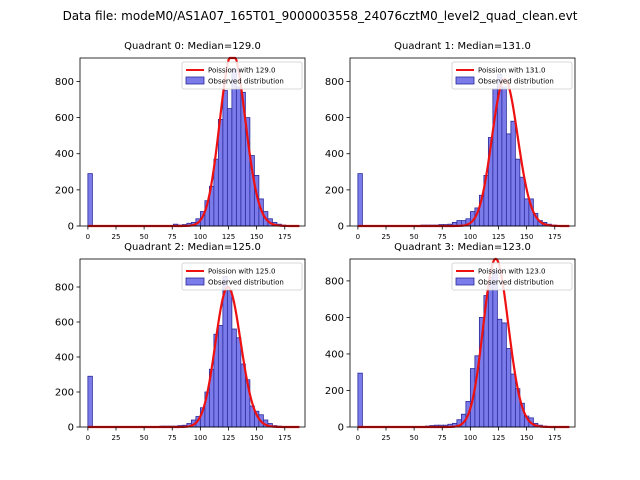 The image size is (640, 480). I want to click on panel-title: Quadrant 2: Median=125.0, so click(192, 247).